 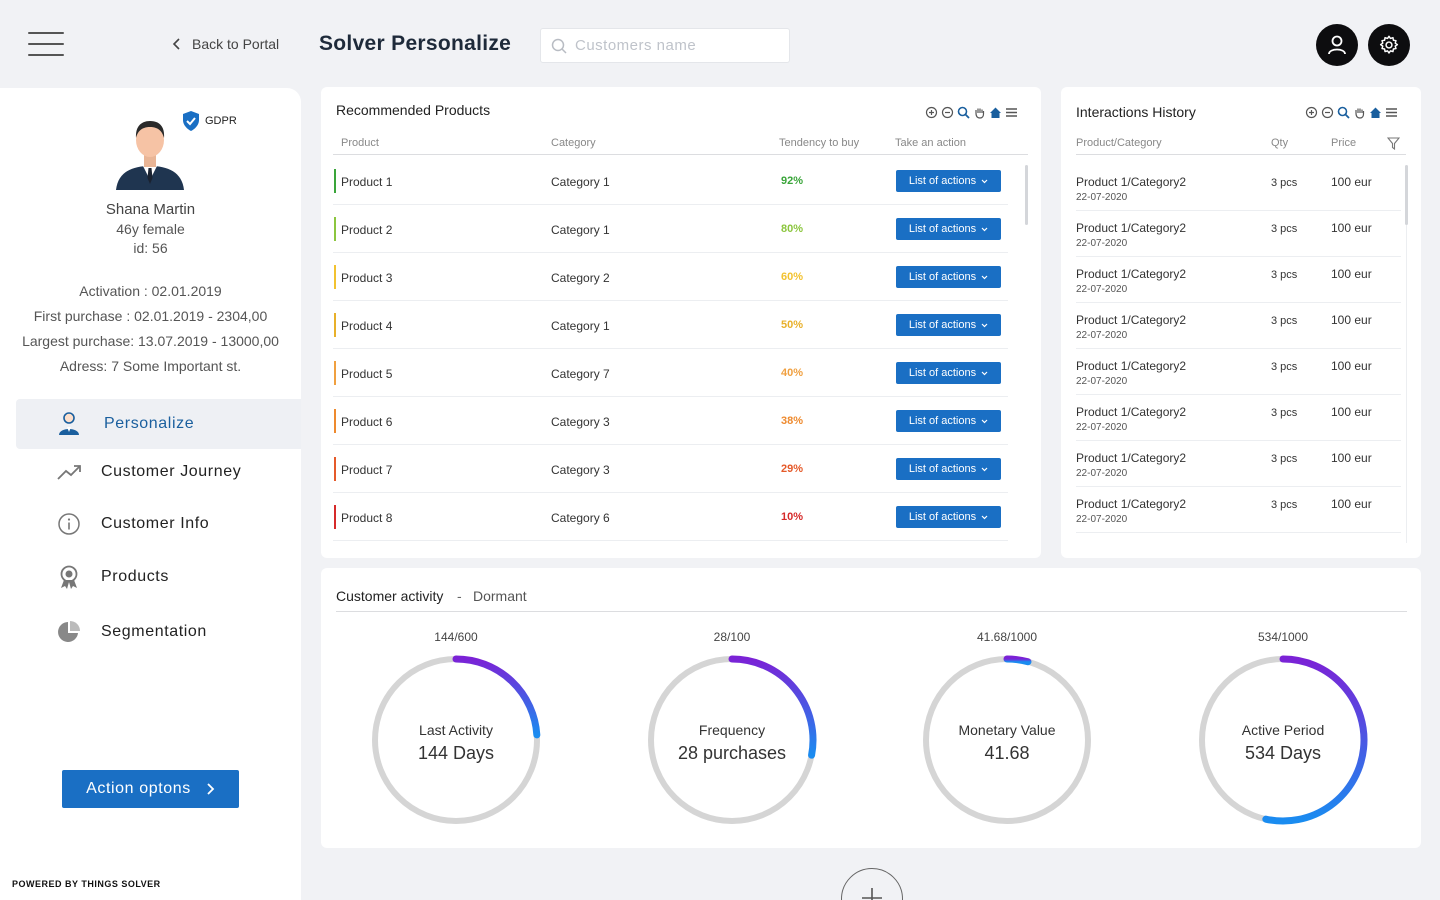 I want to click on gauge-track, so click(x=1007, y=740).